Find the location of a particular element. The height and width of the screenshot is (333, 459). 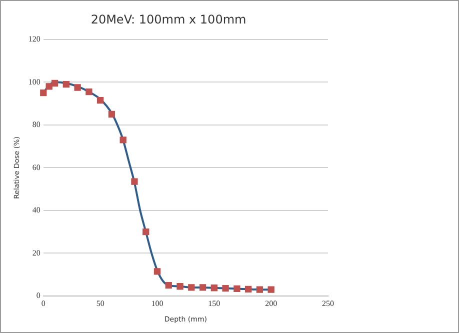

y-tick-label: 80 is located at coordinates (36, 125).